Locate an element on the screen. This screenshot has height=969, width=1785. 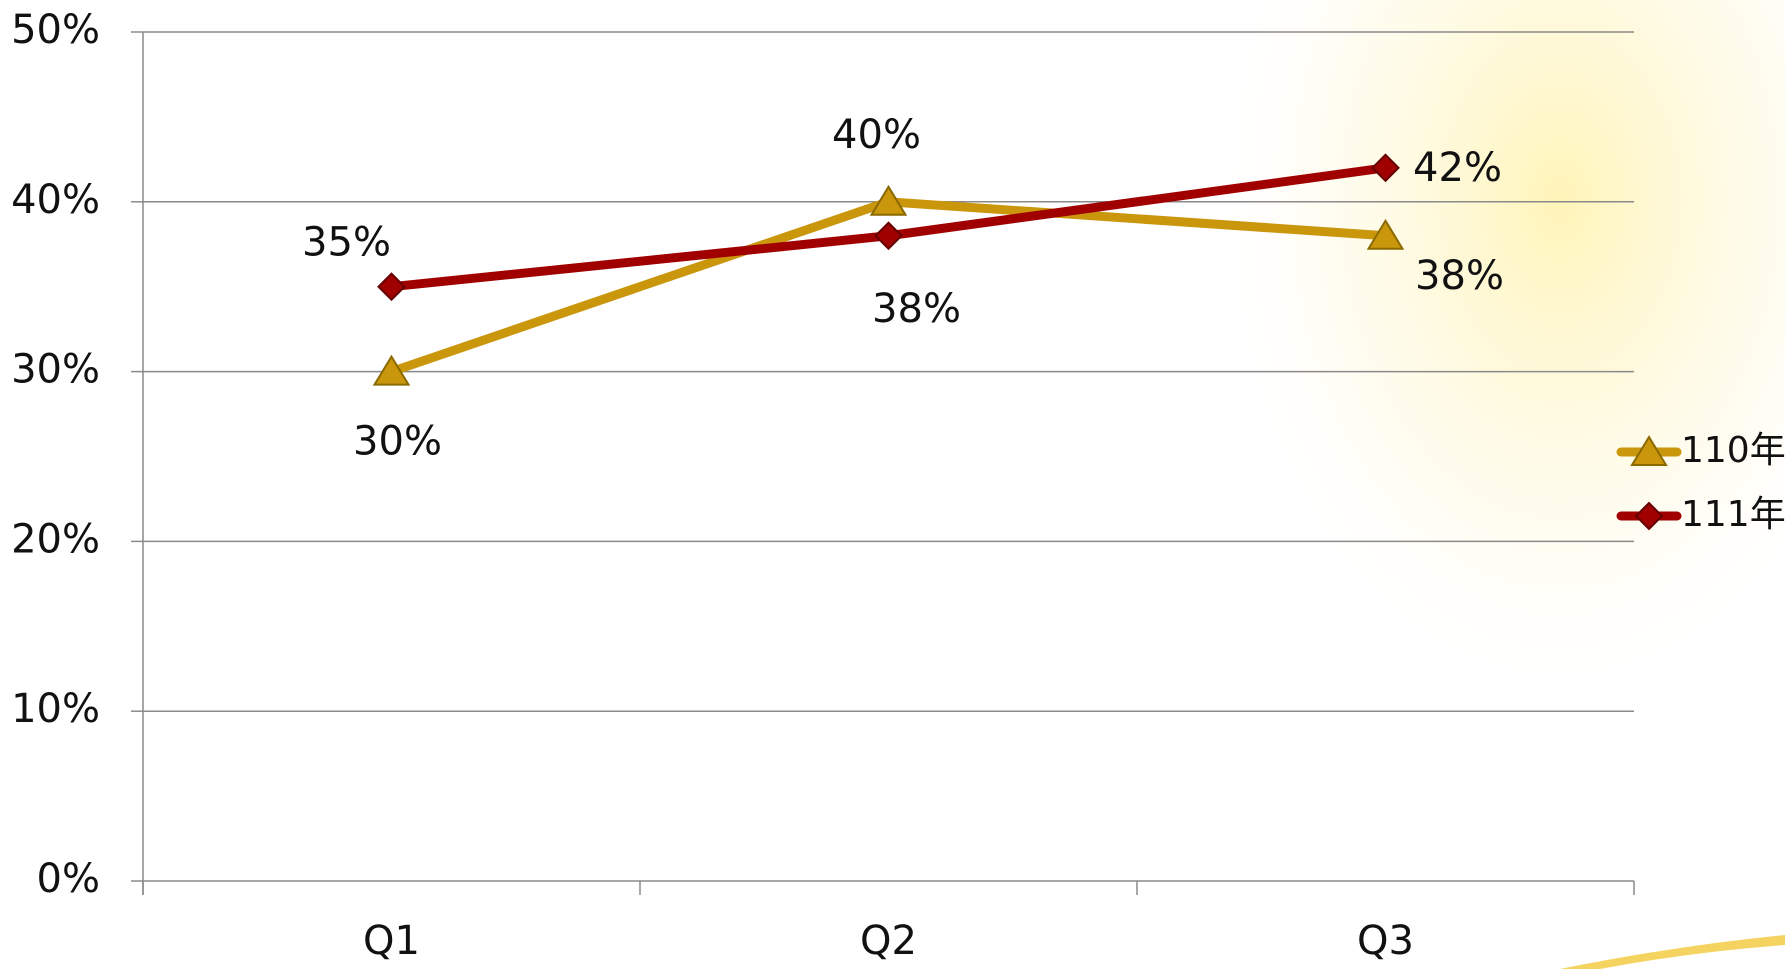
x-tick-label: Q3 is located at coordinates (1385, 941).